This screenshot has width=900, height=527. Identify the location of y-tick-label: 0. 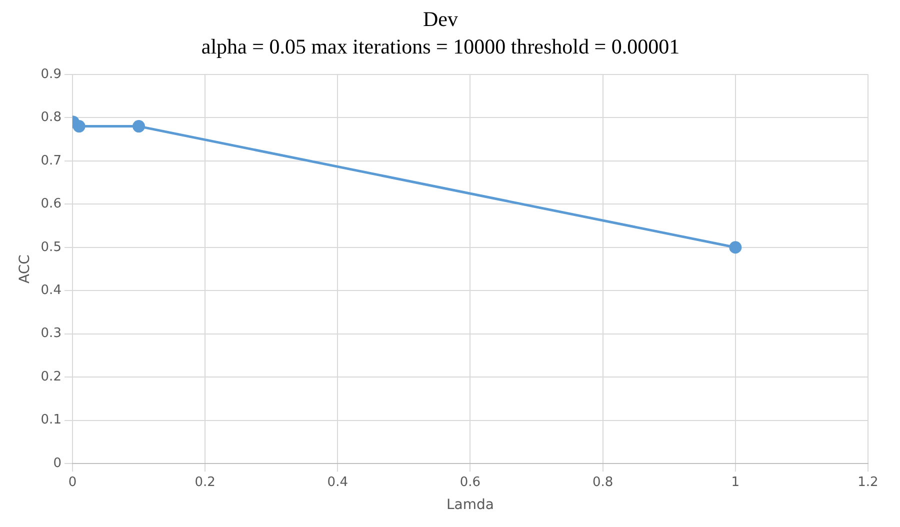
(57, 463).